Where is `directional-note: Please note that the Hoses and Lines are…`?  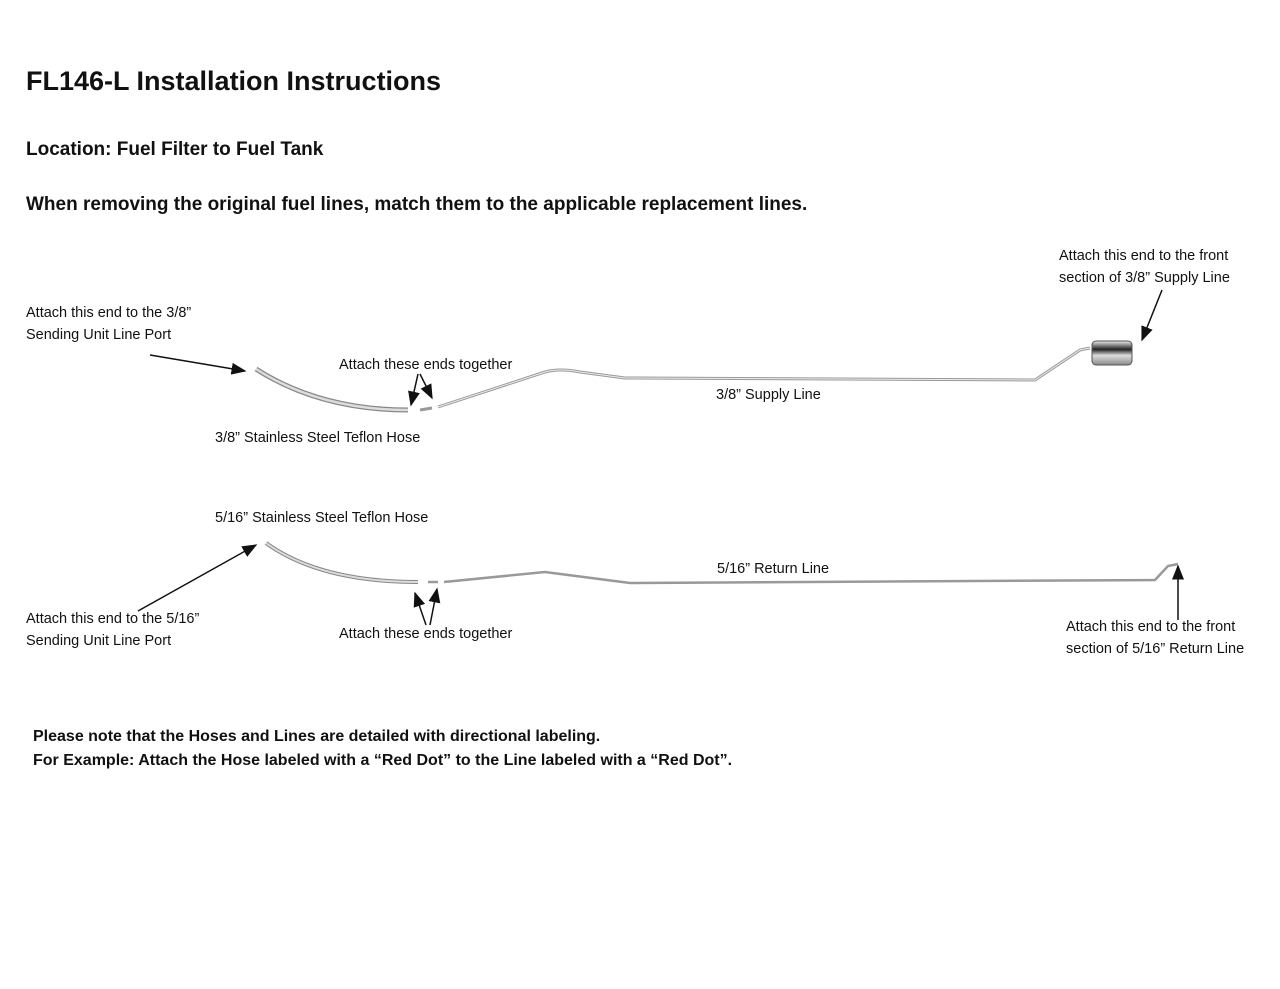 directional-note: Please note that the Hoses and Lines are… is located at coordinates (382, 749).